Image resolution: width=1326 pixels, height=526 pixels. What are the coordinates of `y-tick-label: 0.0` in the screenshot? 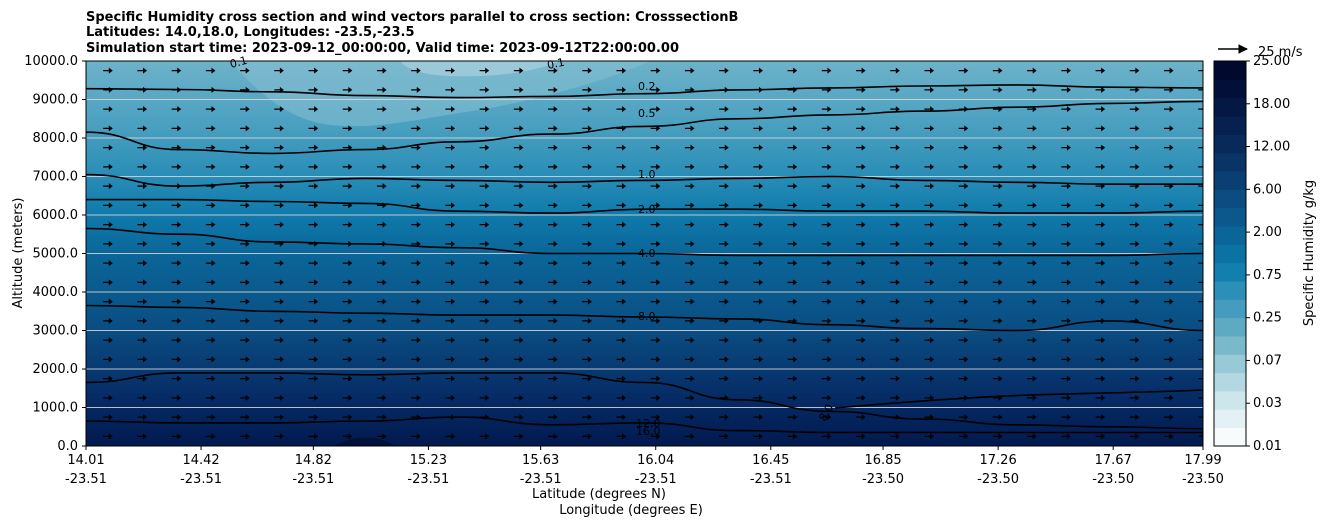 It's located at (67, 446).